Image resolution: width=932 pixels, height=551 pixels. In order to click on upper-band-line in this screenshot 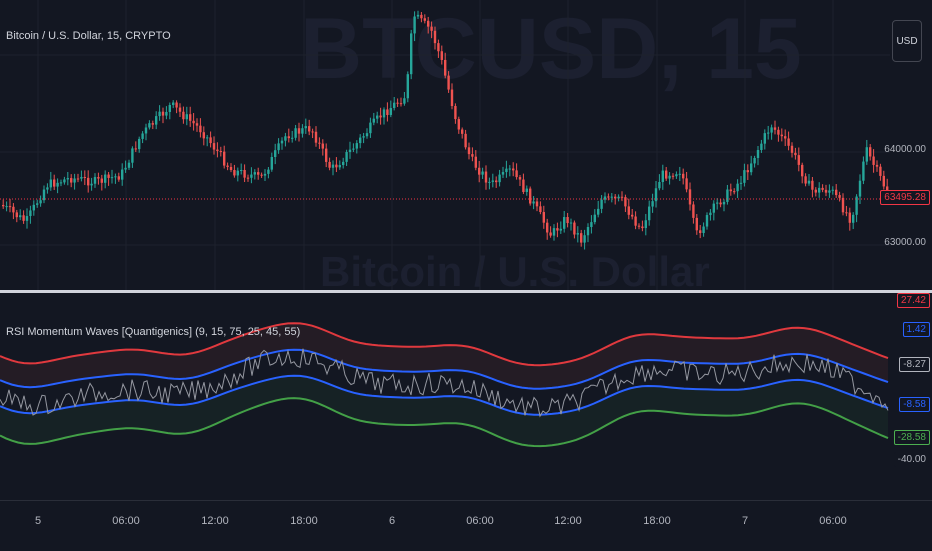, I will do `click(444, 344)`.